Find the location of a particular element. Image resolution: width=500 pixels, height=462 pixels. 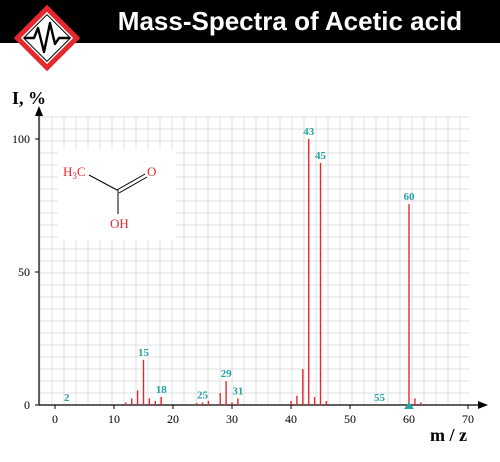

bond-methyl is located at coordinates (103, 182).